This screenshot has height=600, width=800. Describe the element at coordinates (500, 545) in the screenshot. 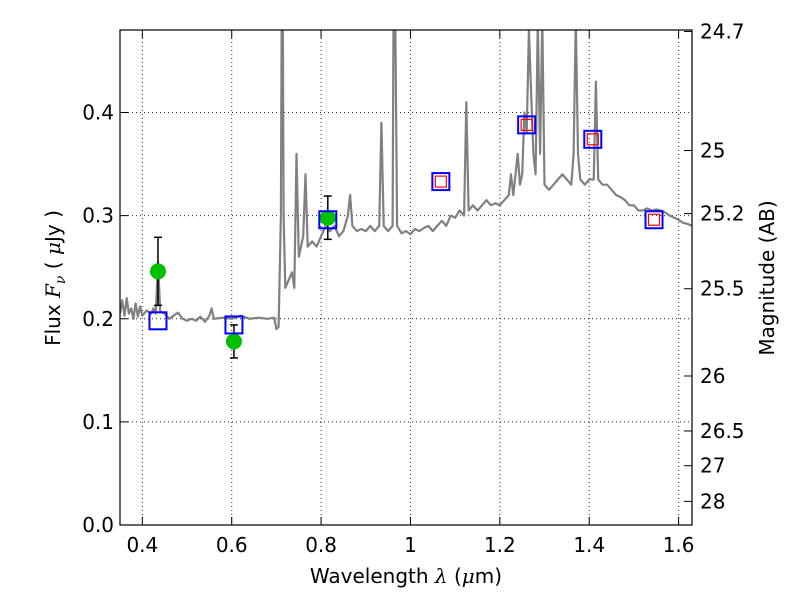

I see `x-tick-label: 1.2` at that location.